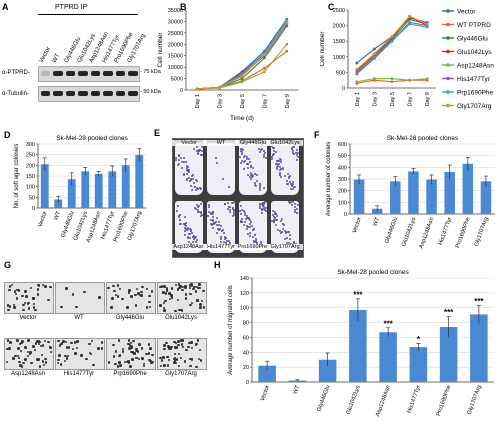 The image size is (500, 439). Describe the element at coordinates (244, 279) in the screenshot. I see `y-tick-label: 140` at that location.